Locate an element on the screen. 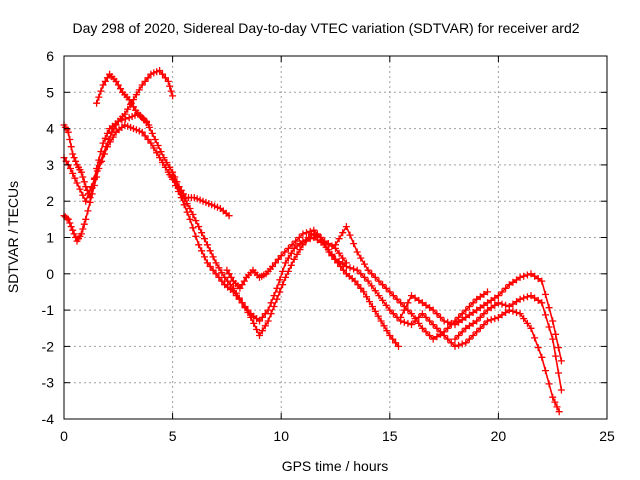 This screenshot has width=640, height=480. x-tick-label: 15 is located at coordinates (390, 436).